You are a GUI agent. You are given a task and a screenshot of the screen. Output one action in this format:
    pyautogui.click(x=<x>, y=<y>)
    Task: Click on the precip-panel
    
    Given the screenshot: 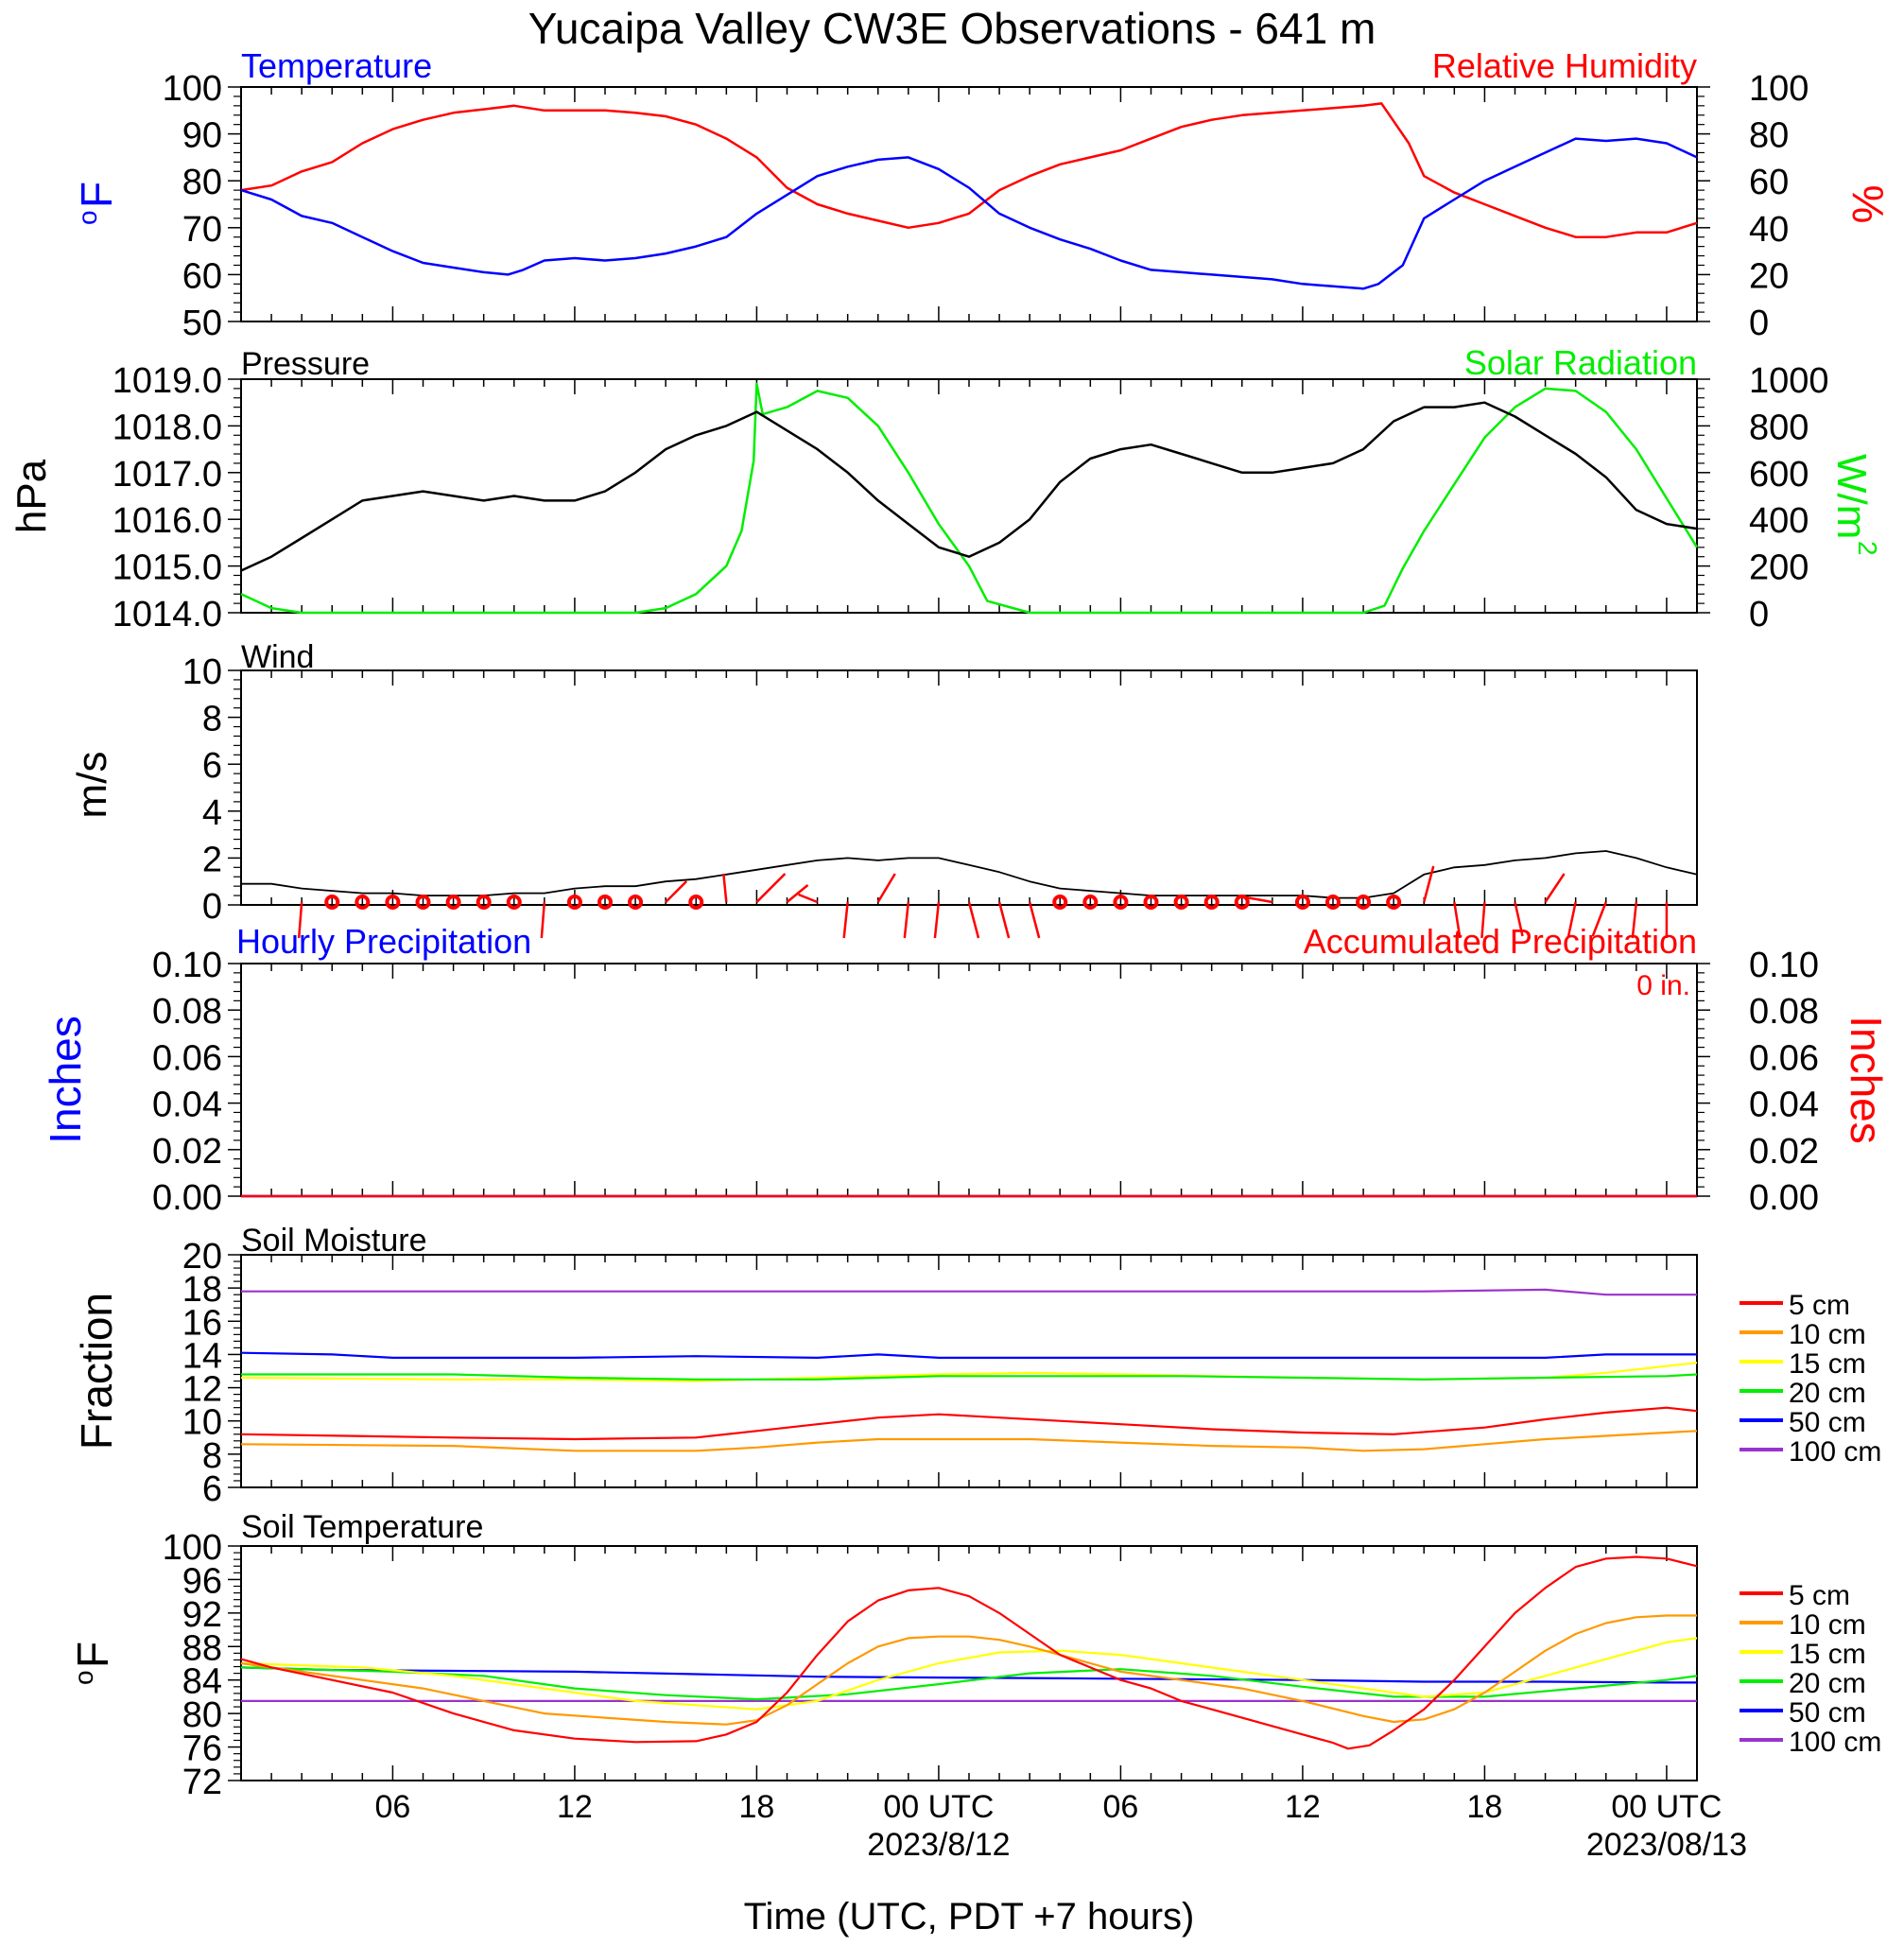 What is the action you would take?
    pyautogui.click(x=969, y=1080)
    